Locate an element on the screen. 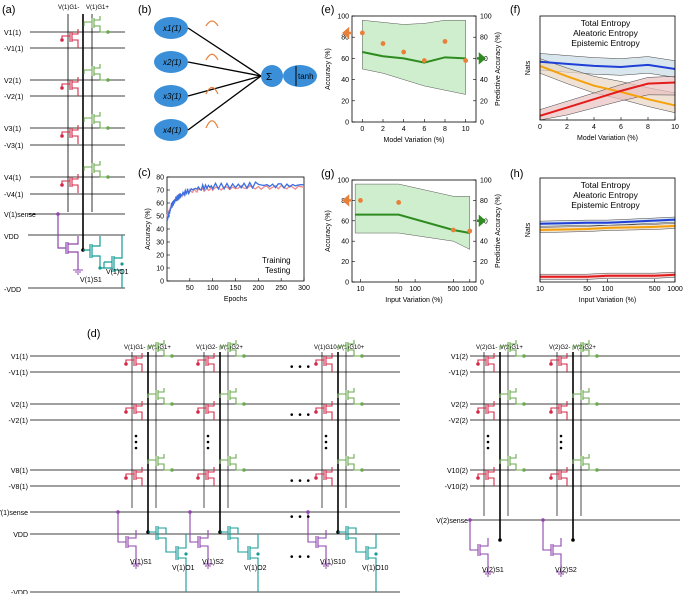 Image resolution: width=685 pixels, height=594 pixels. circuitD1-cell-1-2-green-node is located at coordinates (244, 470).